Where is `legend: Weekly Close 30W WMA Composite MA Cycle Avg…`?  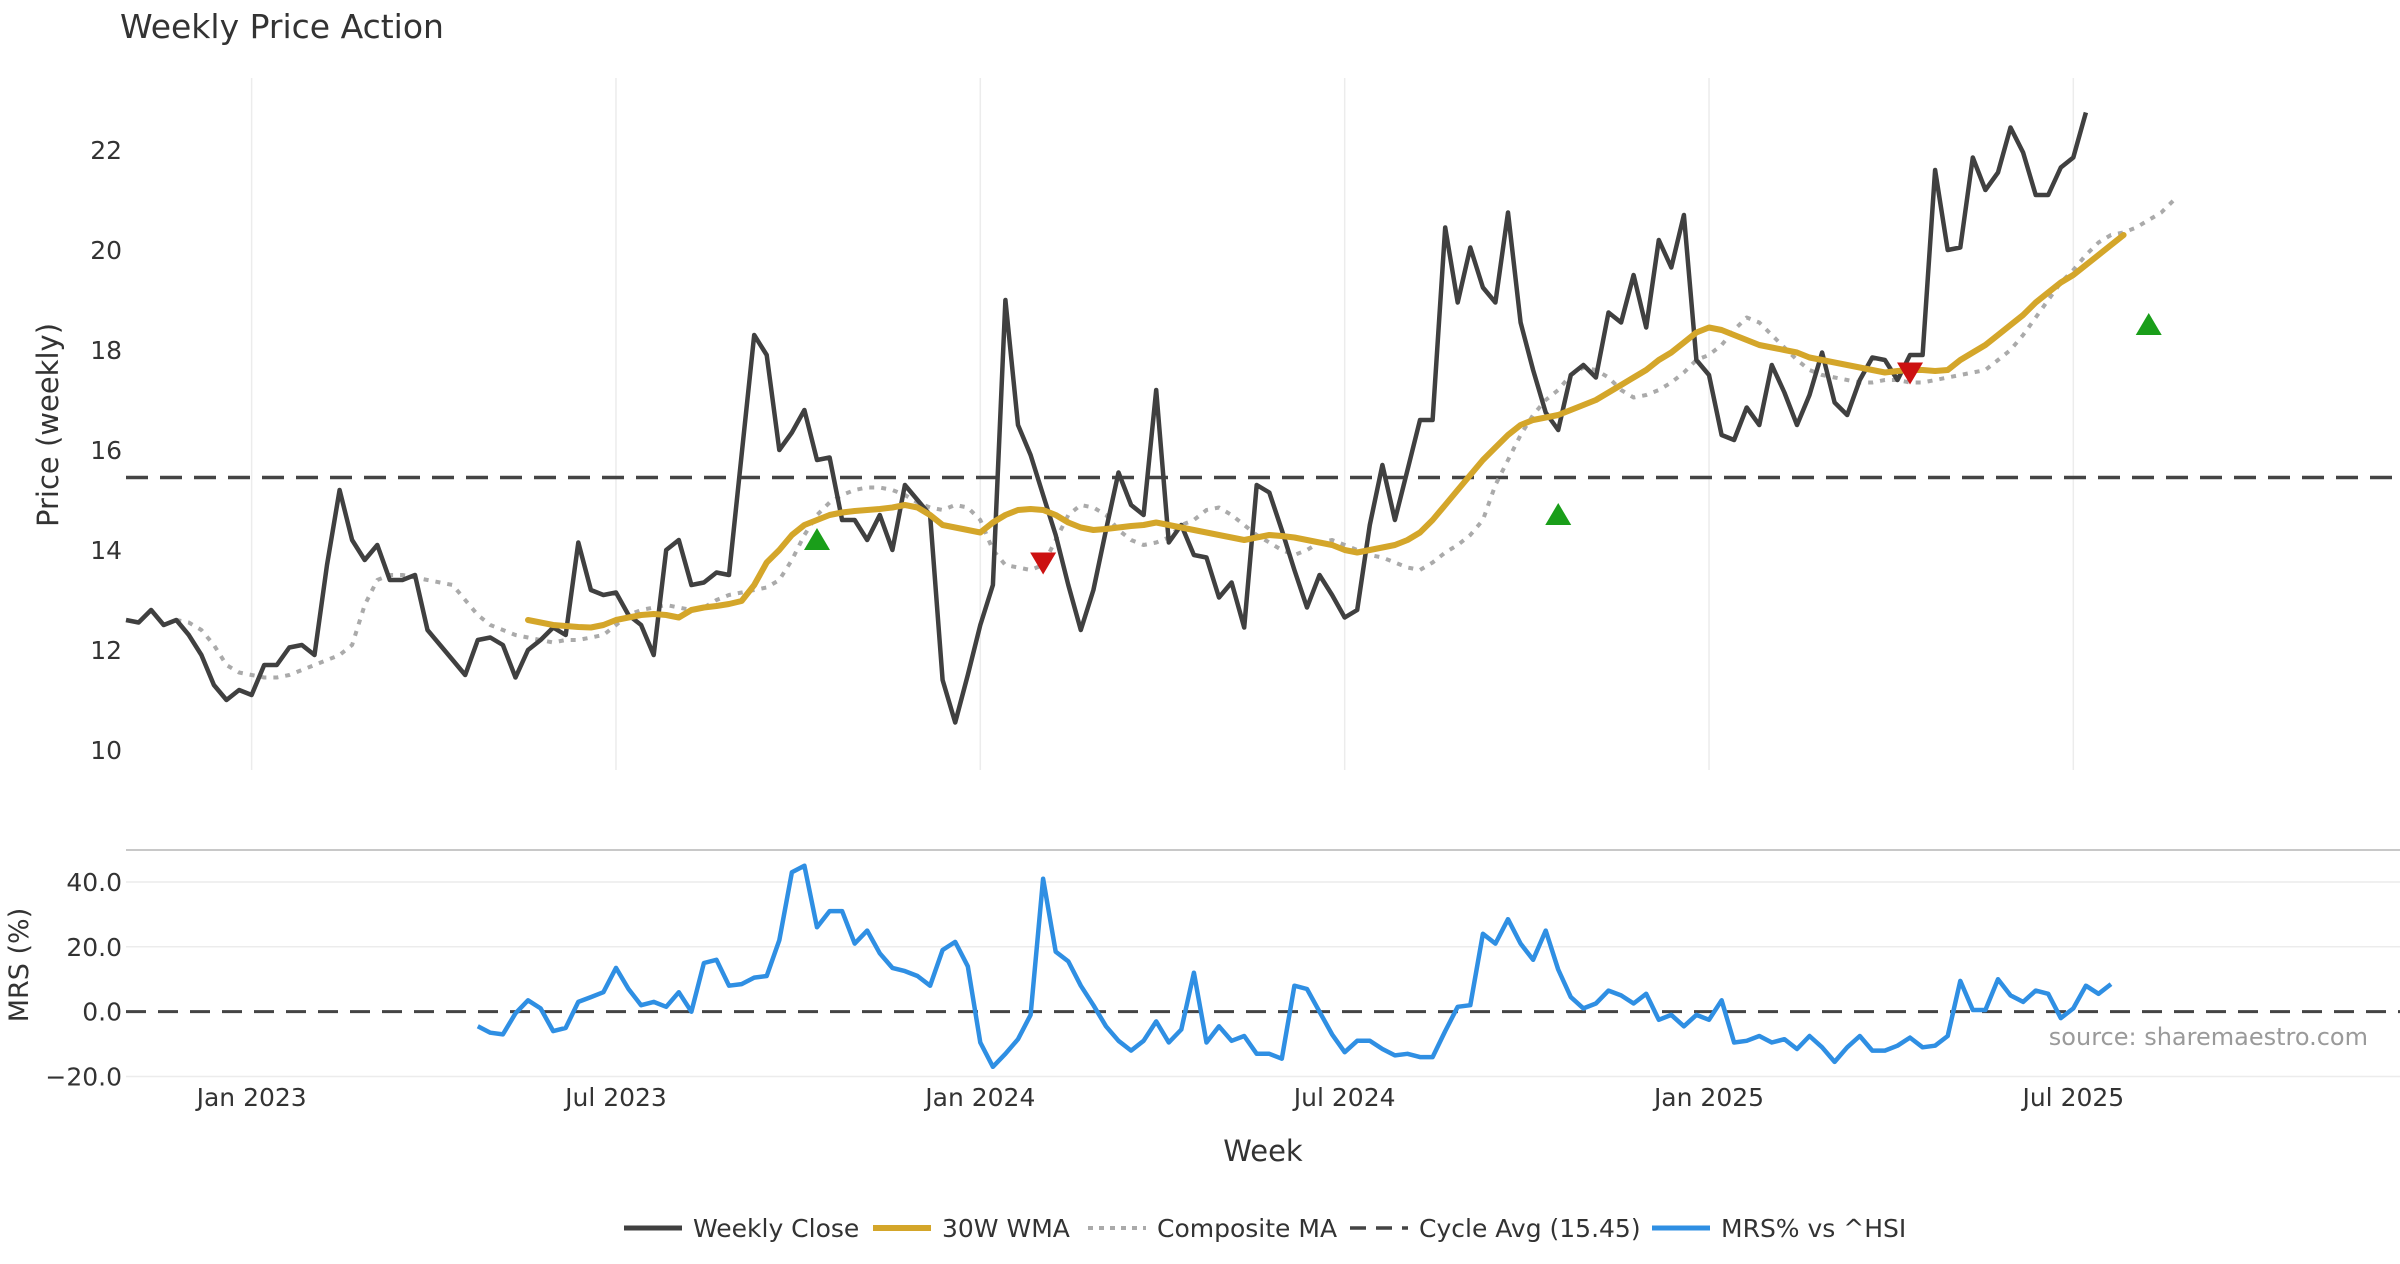 legend: Weekly Close 30W WMA Composite MA Cycle Avg… is located at coordinates (1265, 1228).